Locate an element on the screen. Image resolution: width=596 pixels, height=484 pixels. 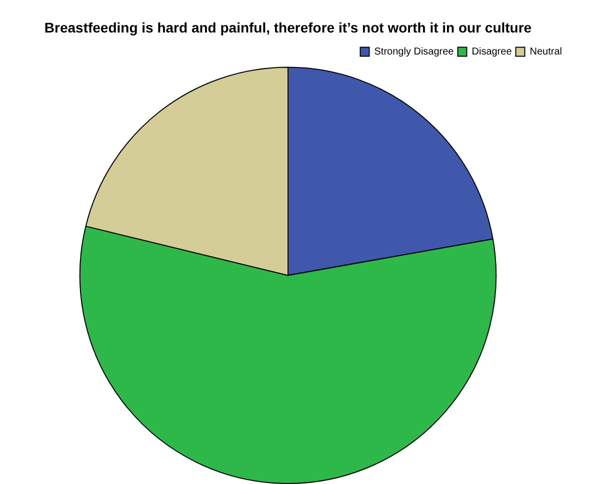
chart-title: Breastfeeding is hard and painful, therefore it’s not worth it in our culture is located at coordinates (288, 27).